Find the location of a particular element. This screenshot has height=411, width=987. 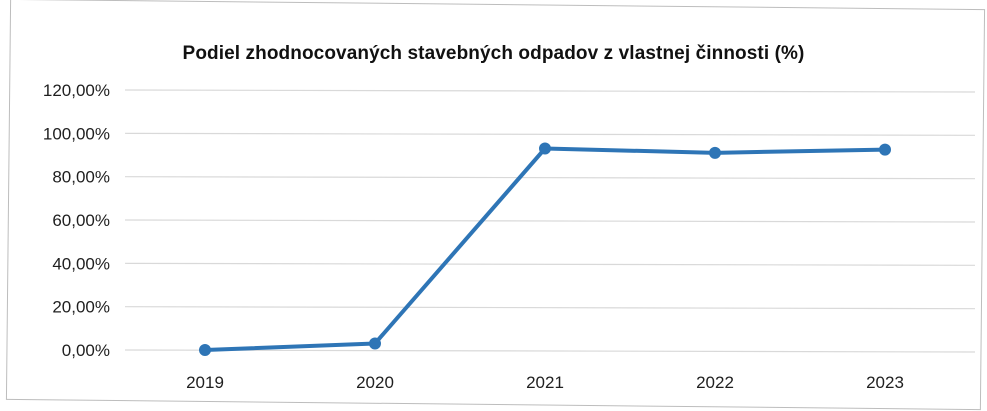

x-axis-tick-labels: 2019 2020 2021 2022 2023 is located at coordinates (545, 382).